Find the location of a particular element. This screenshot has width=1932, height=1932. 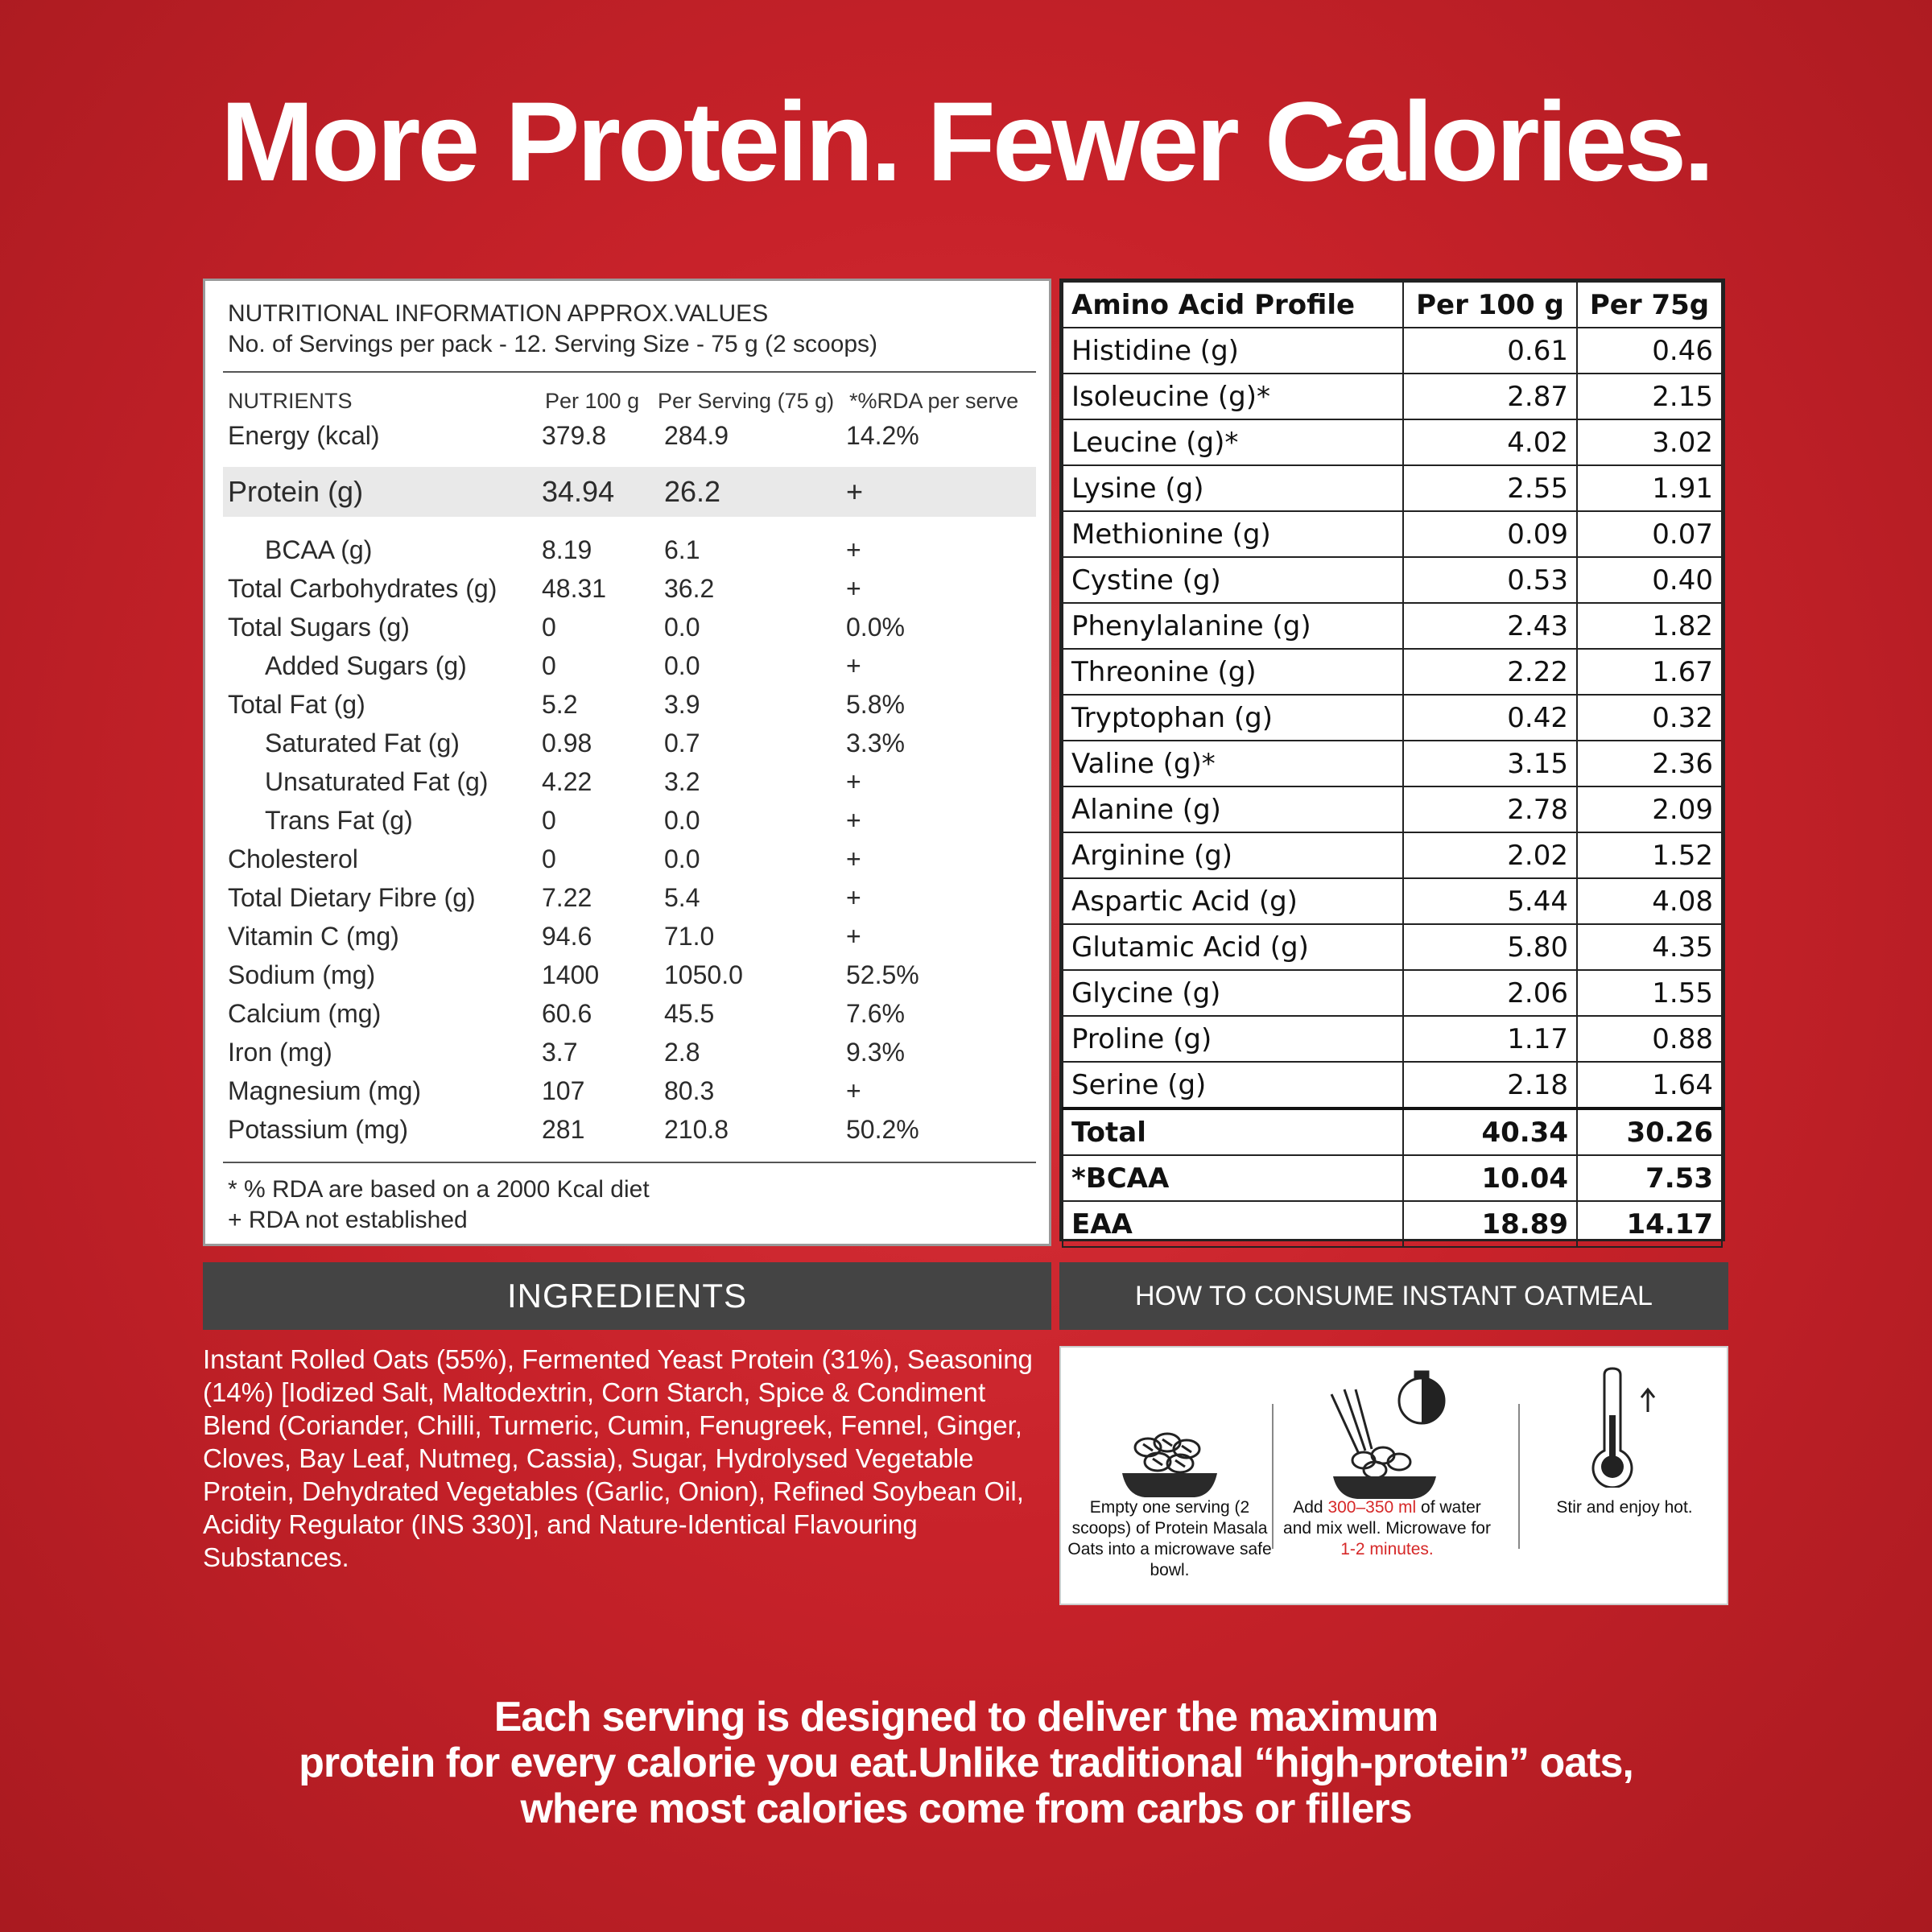

nutrient-per-serving: 36.2 is located at coordinates (689, 588).